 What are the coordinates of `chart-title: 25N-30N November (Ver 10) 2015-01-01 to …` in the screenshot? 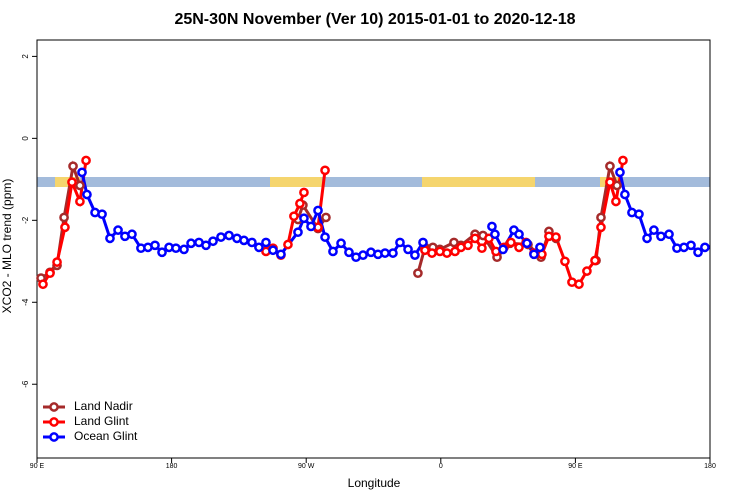 It's located at (374, 19).